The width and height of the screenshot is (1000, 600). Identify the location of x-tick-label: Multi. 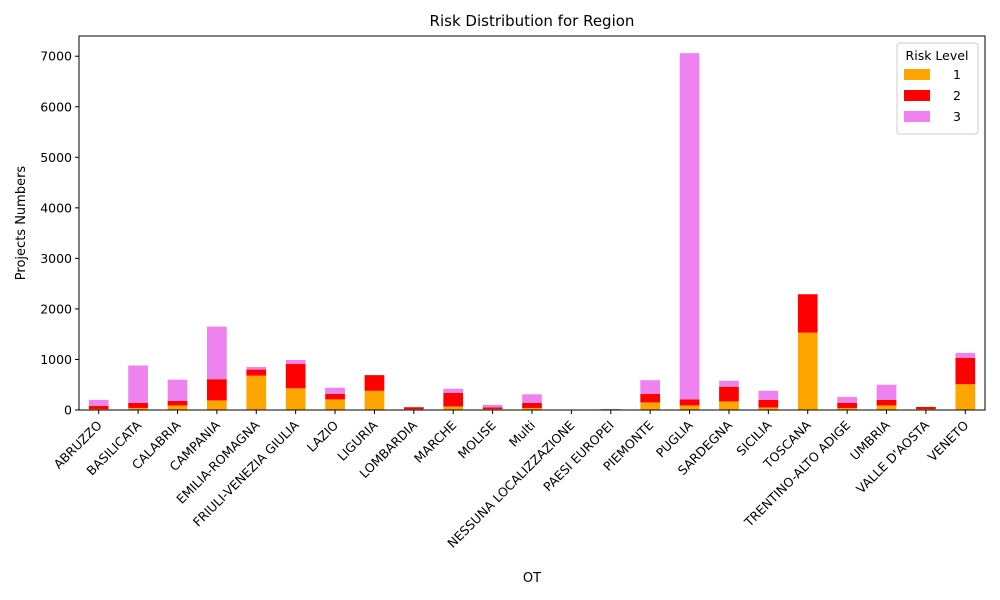
(522, 434).